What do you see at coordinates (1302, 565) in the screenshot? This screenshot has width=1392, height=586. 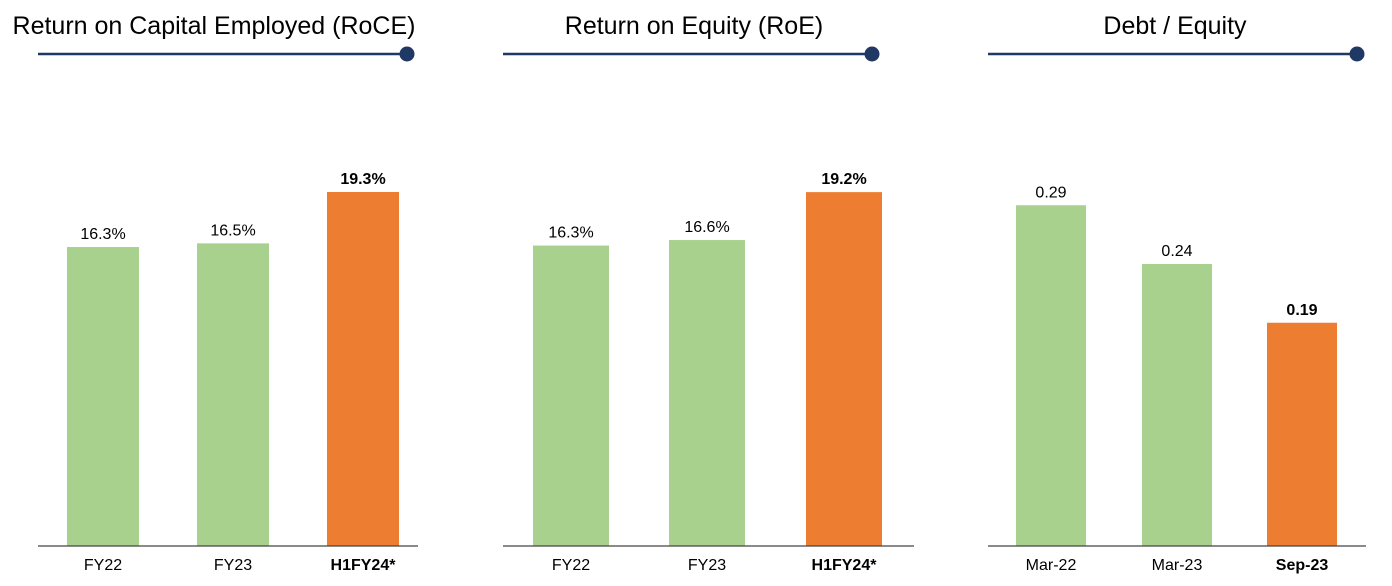 I see `category-tick-label: Sep-23` at bounding box center [1302, 565].